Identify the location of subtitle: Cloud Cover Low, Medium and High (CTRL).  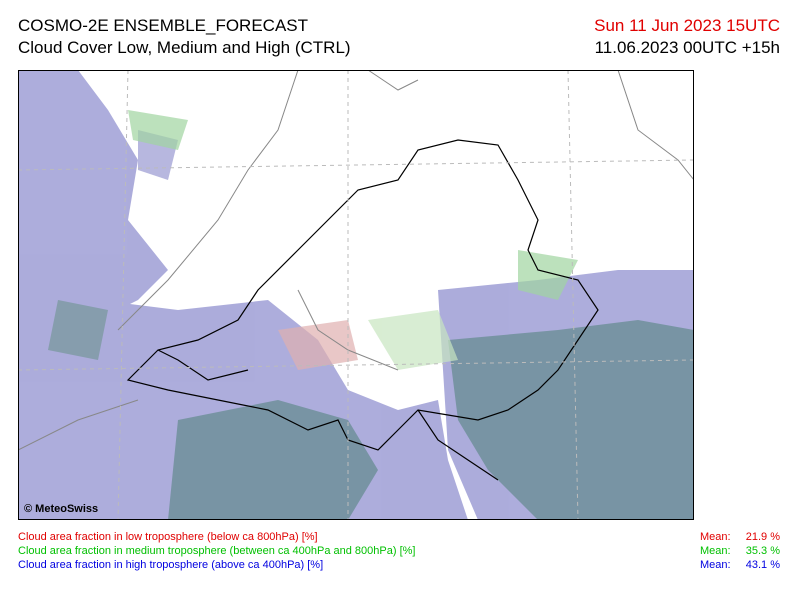
(184, 47).